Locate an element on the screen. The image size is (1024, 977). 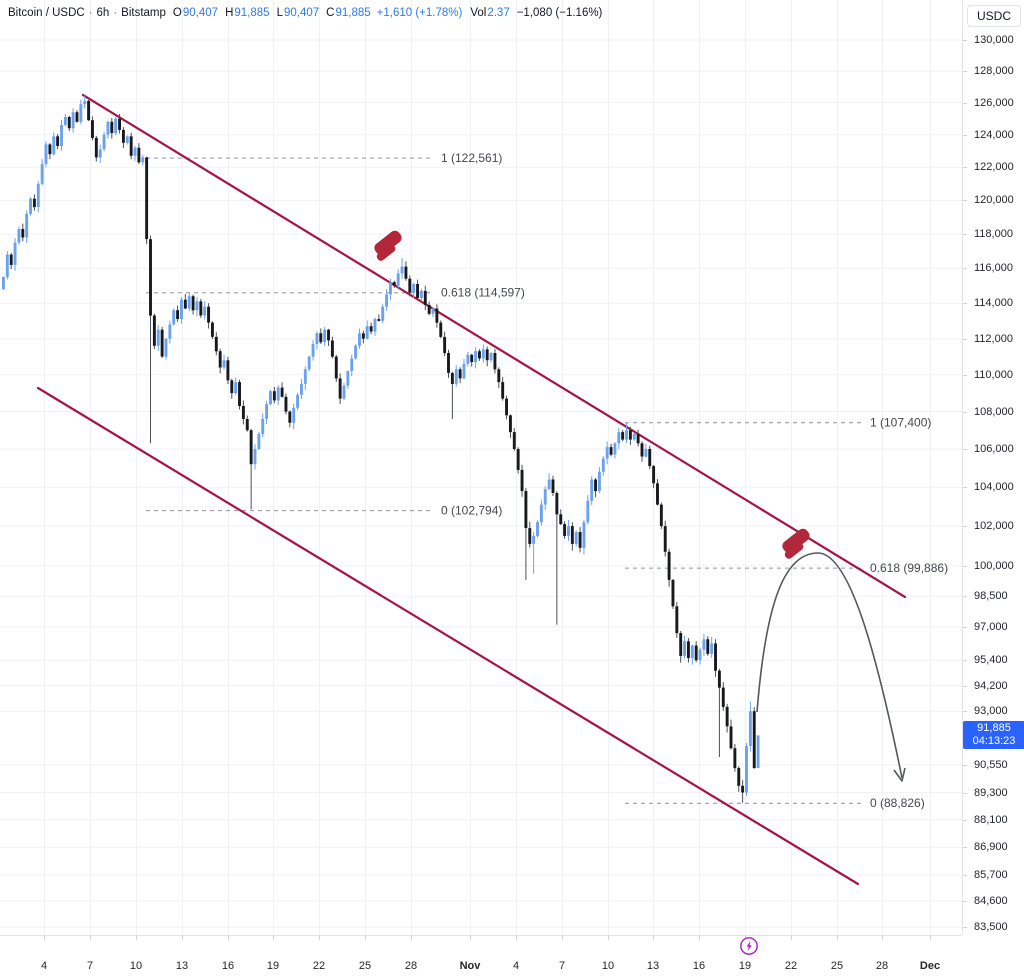
symbol-title: Bitcoin / USDC is located at coordinates (46, 13).